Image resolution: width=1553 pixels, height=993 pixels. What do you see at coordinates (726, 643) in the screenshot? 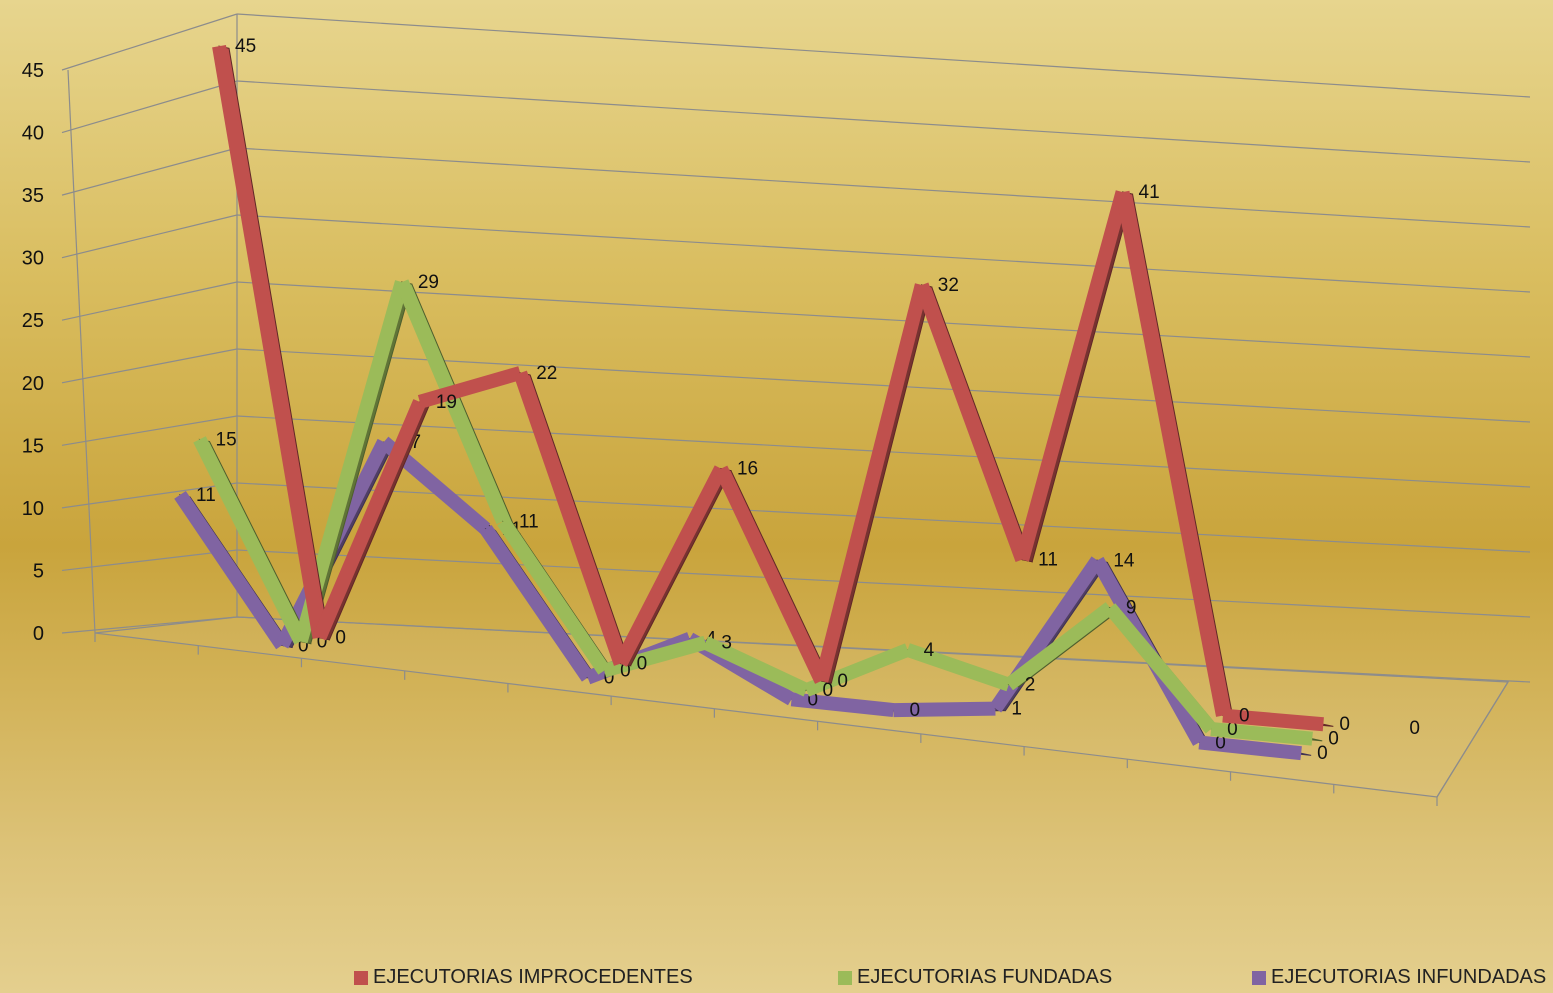
I see `data-label: 3` at bounding box center [726, 643].